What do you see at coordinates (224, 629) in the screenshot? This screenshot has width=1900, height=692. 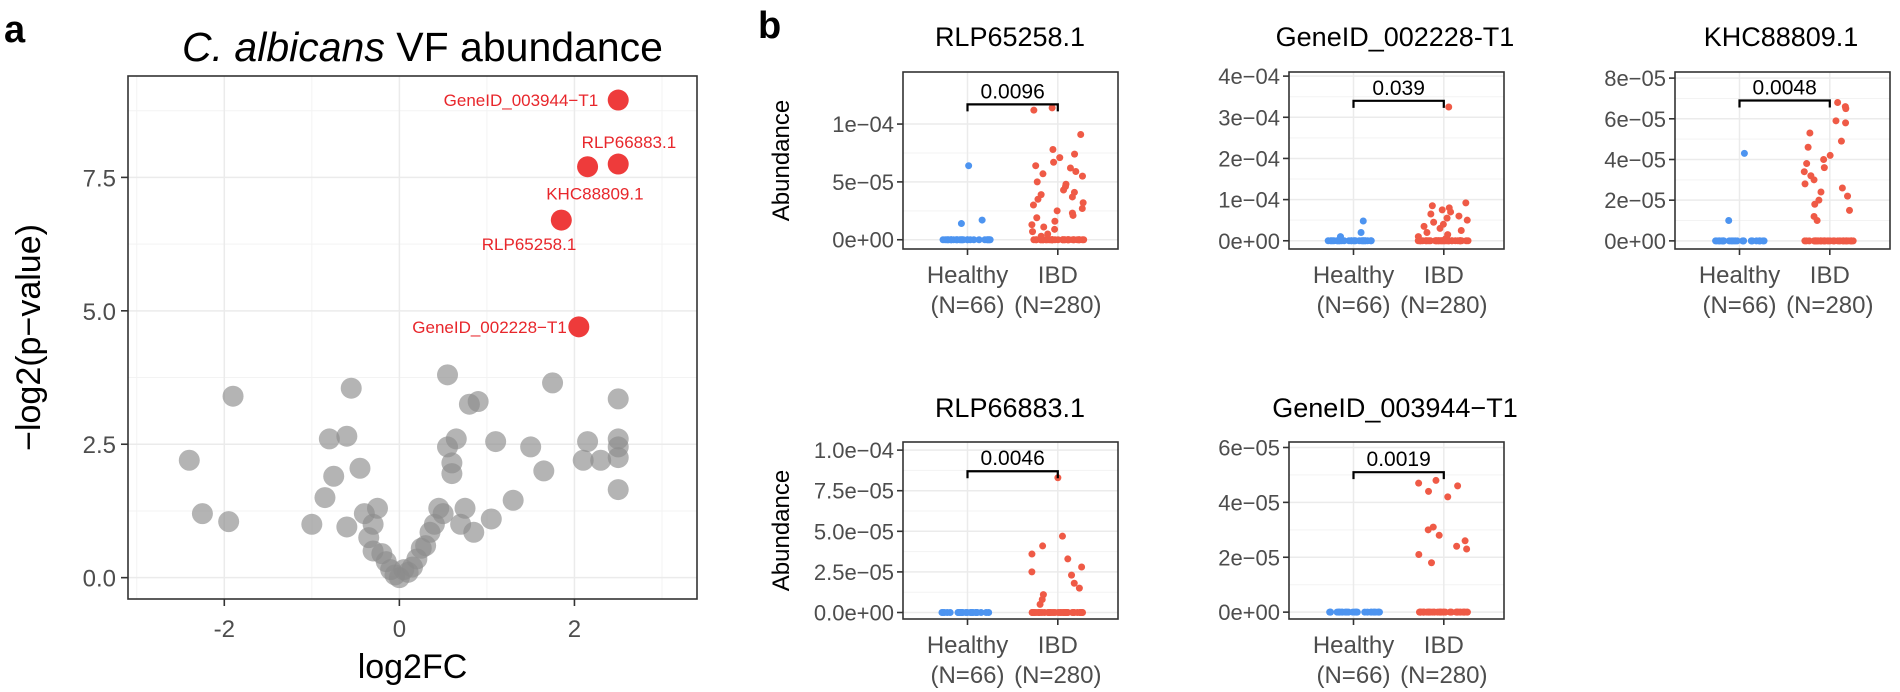 I see `x-tick-label: -2` at bounding box center [224, 629].